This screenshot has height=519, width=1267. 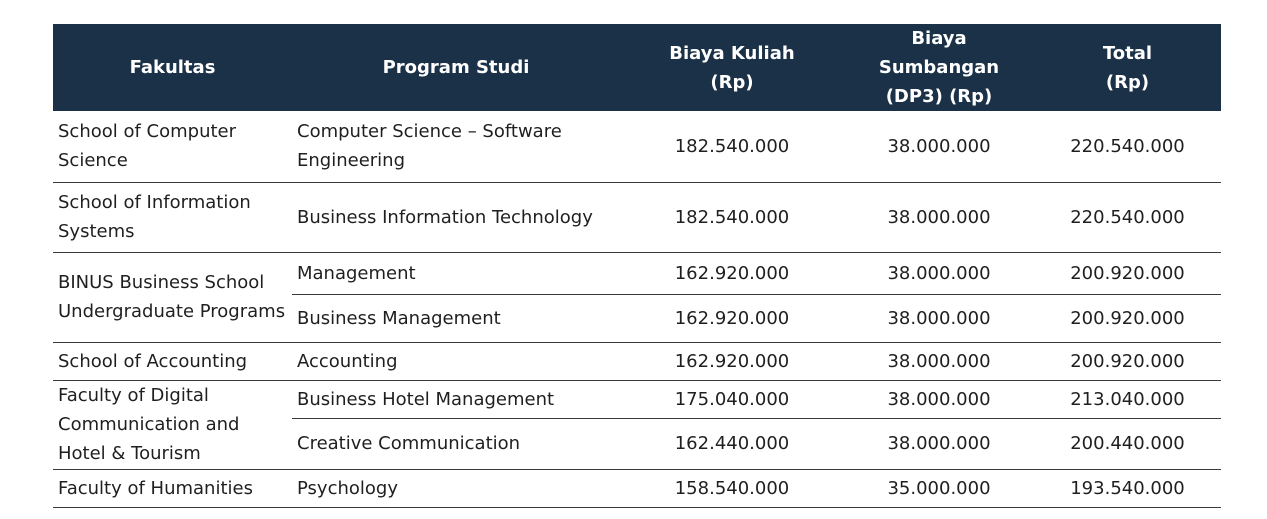 I want to click on program-cell: Psychology, so click(x=456, y=488).